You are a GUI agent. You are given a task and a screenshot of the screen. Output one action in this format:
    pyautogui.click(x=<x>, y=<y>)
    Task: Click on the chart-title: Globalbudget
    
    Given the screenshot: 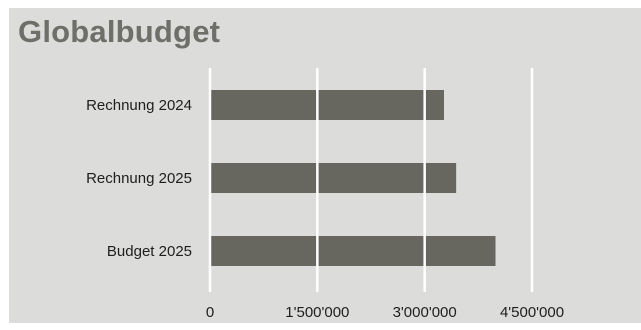 What is the action you would take?
    pyautogui.click(x=119, y=31)
    